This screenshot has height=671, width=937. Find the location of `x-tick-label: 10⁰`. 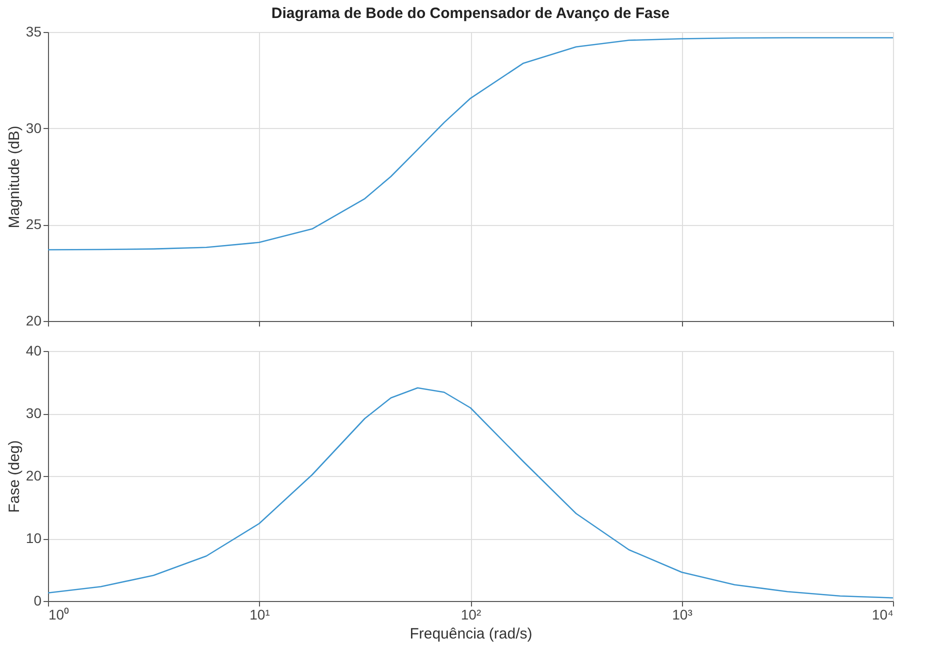

x-tick-label: 10⁰ is located at coordinates (59, 614).